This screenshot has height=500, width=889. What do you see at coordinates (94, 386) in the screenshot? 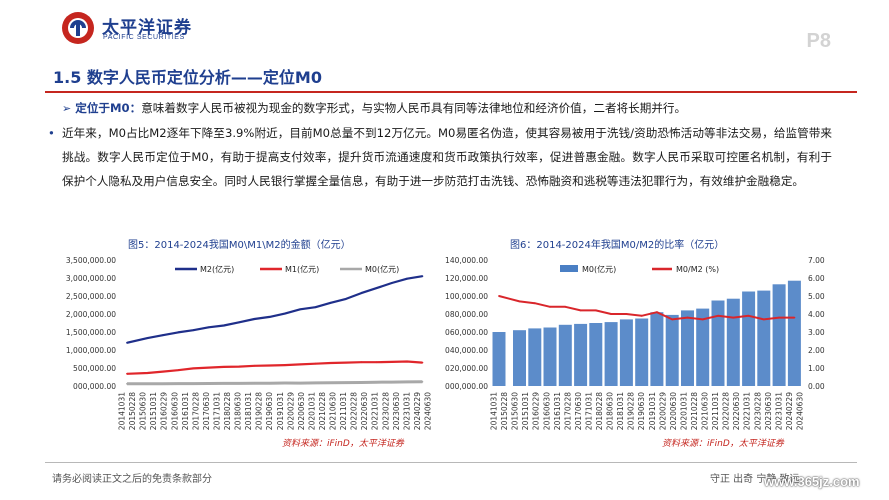
I see `y-axis-tick-label: 000,000.00` at bounding box center [94, 386].